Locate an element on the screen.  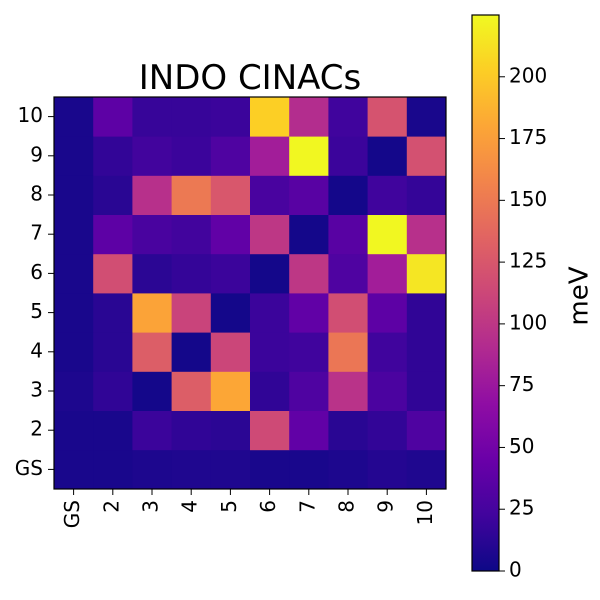
colorbar-tick-label: 100 is located at coordinates (528, 322).